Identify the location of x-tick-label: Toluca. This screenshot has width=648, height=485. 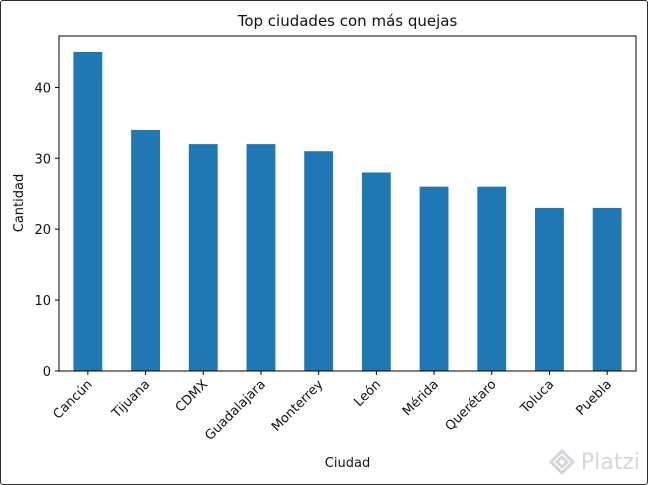
(537, 397).